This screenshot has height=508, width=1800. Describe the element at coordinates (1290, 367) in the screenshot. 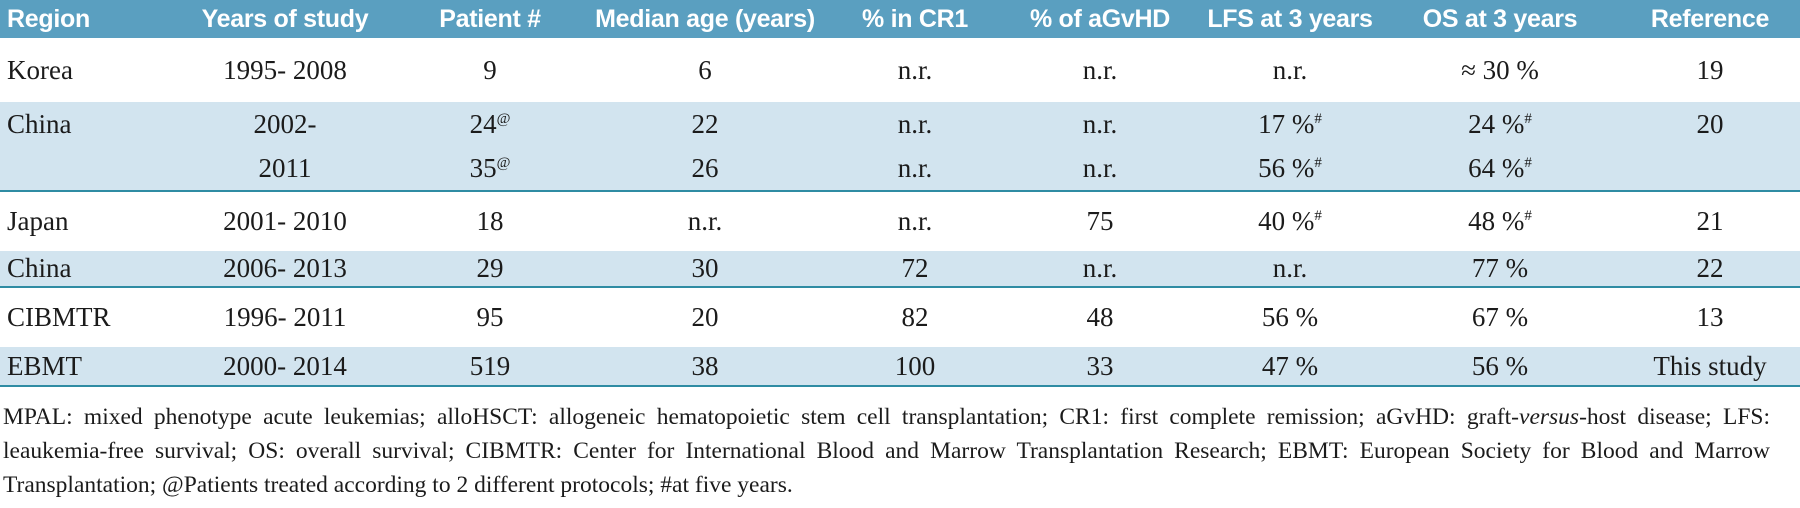

I see `table-cell: 47 %` at that location.